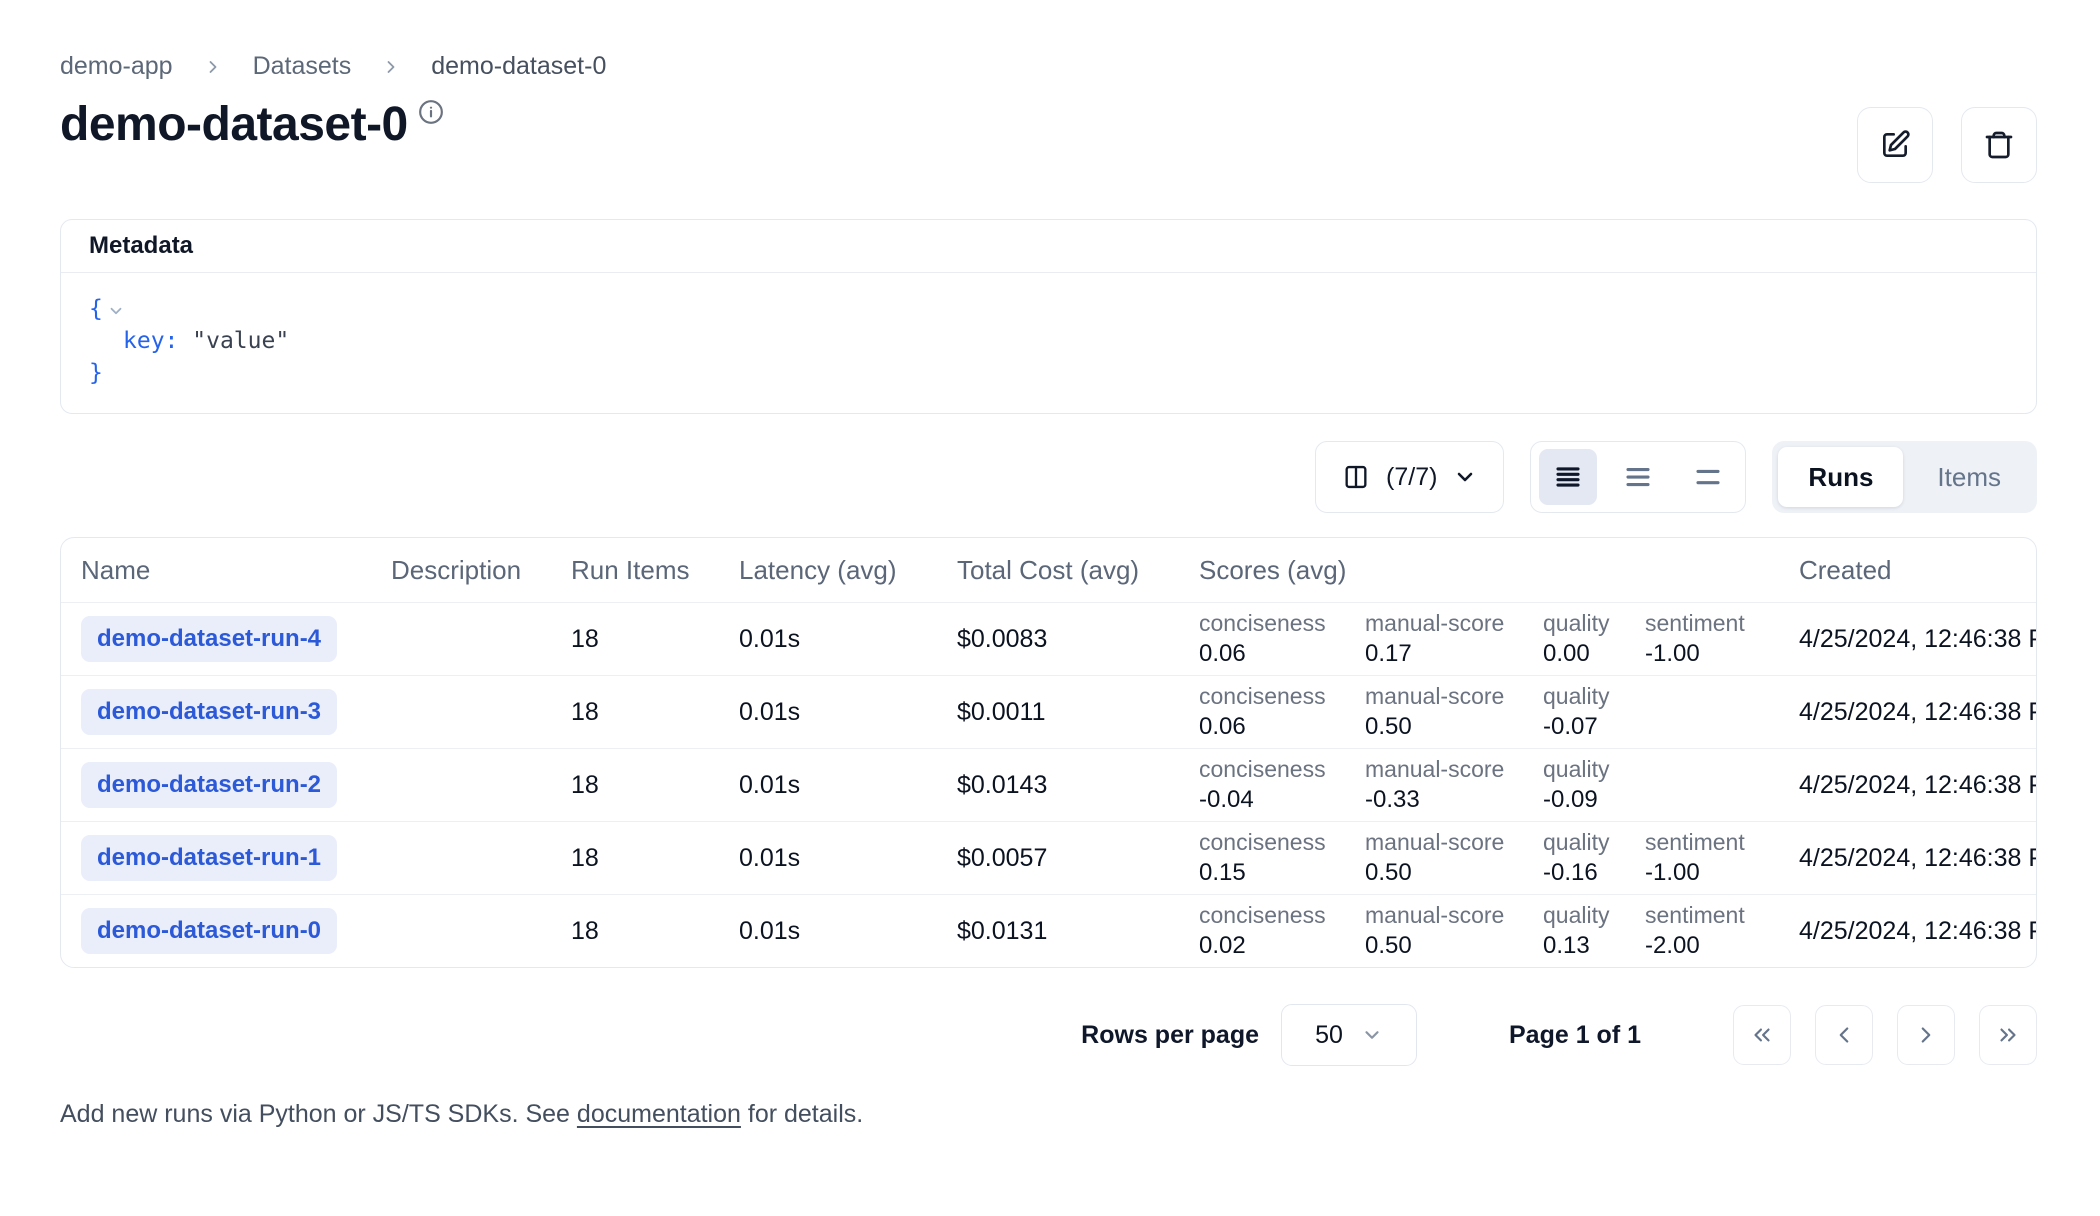 Image resolution: width=2100 pixels, height=1216 pixels. What do you see at coordinates (1048, 1035) in the screenshot?
I see `pagination-bar: Rows per page 50 Page 1 of 1` at bounding box center [1048, 1035].